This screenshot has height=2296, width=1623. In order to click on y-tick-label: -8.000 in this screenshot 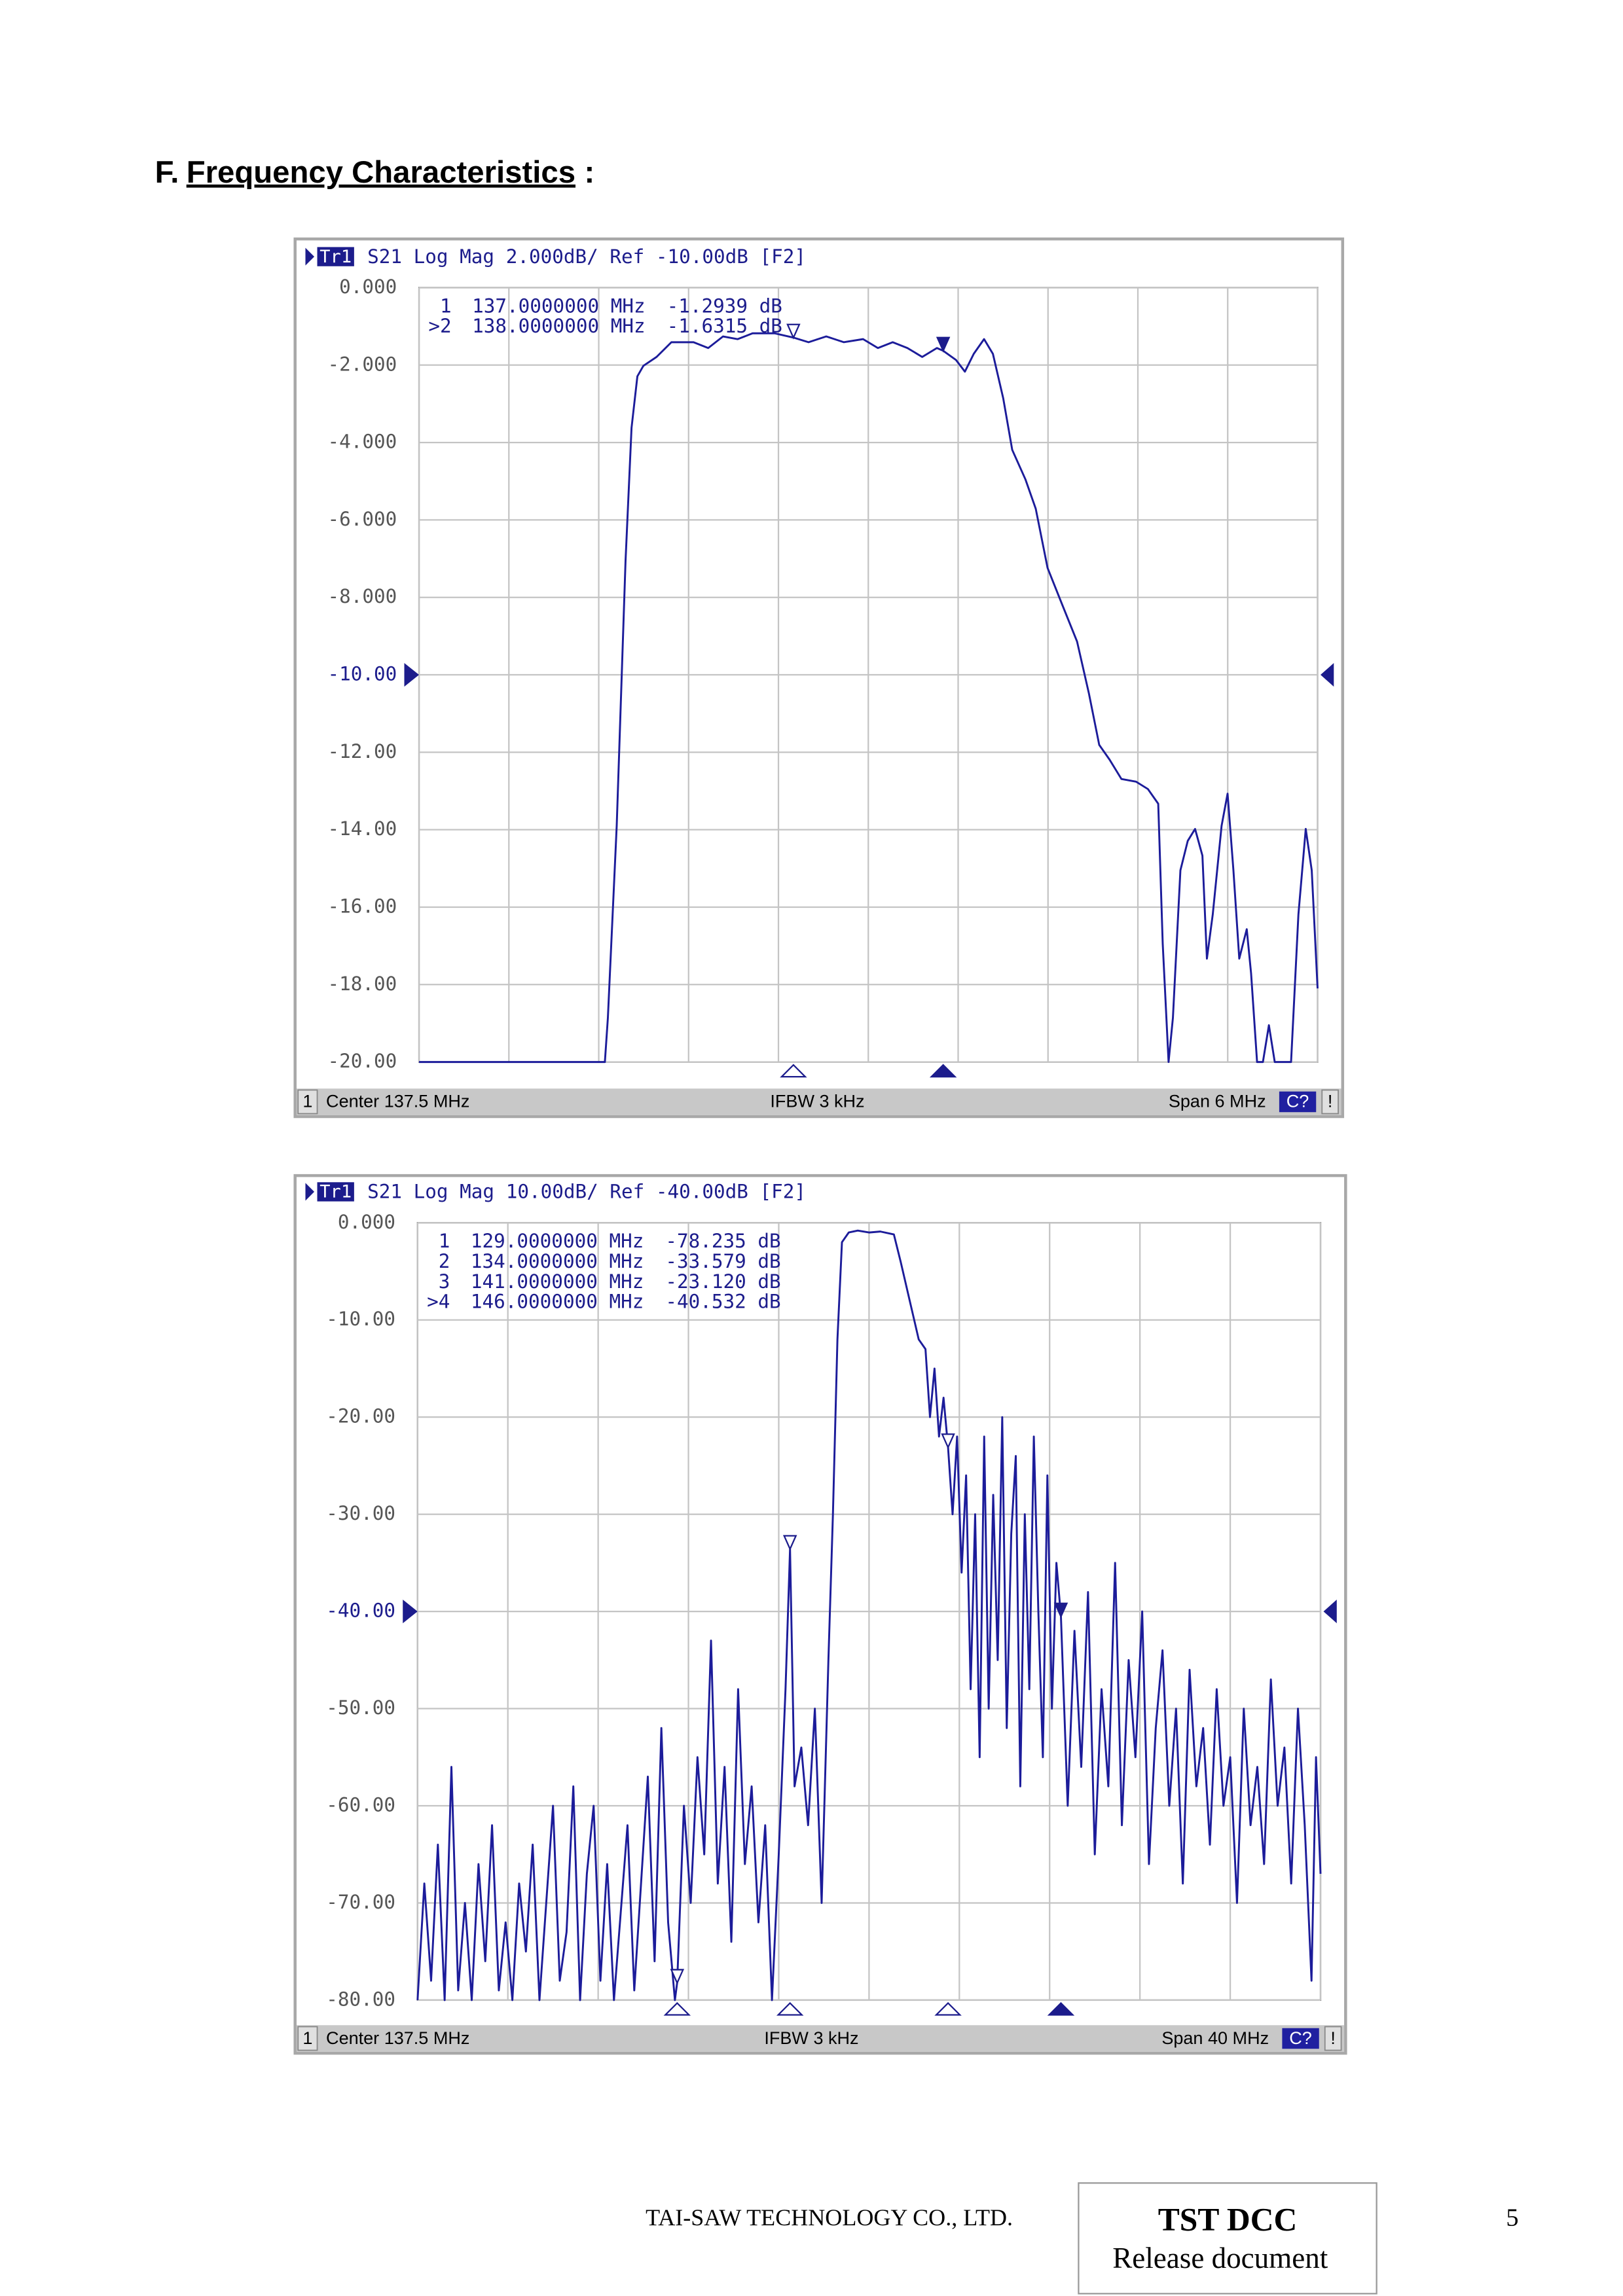, I will do `click(362, 596)`.